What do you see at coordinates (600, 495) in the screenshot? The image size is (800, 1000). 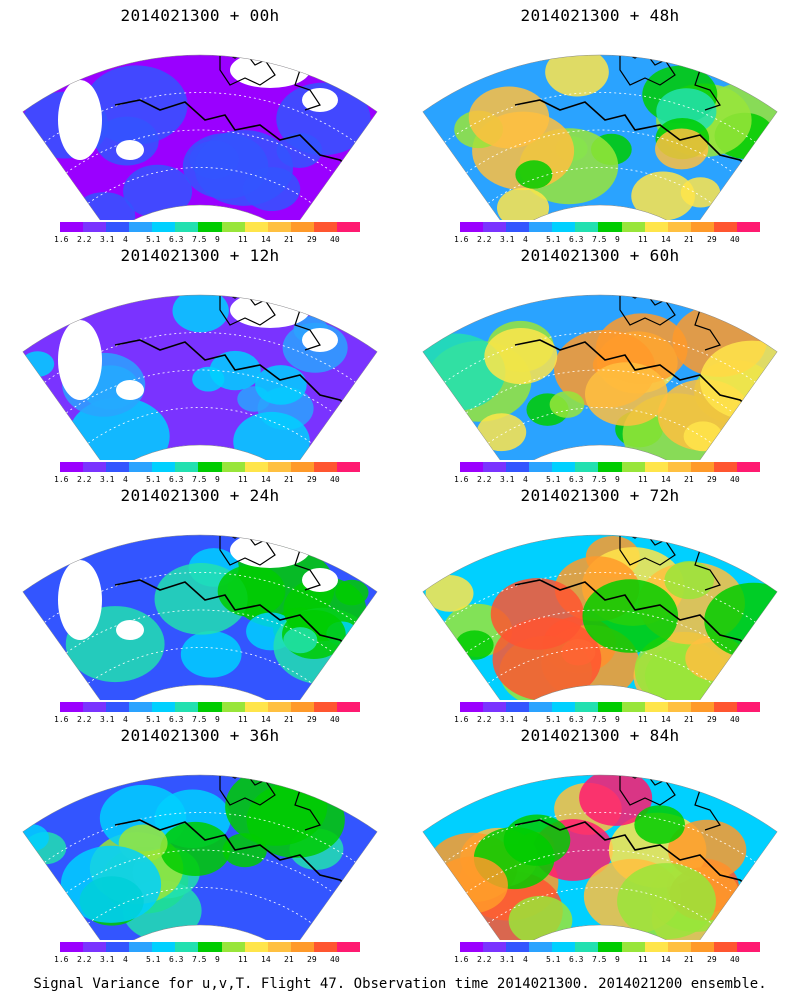 I see `panel-title: 2014021300 + 72h` at bounding box center [600, 495].